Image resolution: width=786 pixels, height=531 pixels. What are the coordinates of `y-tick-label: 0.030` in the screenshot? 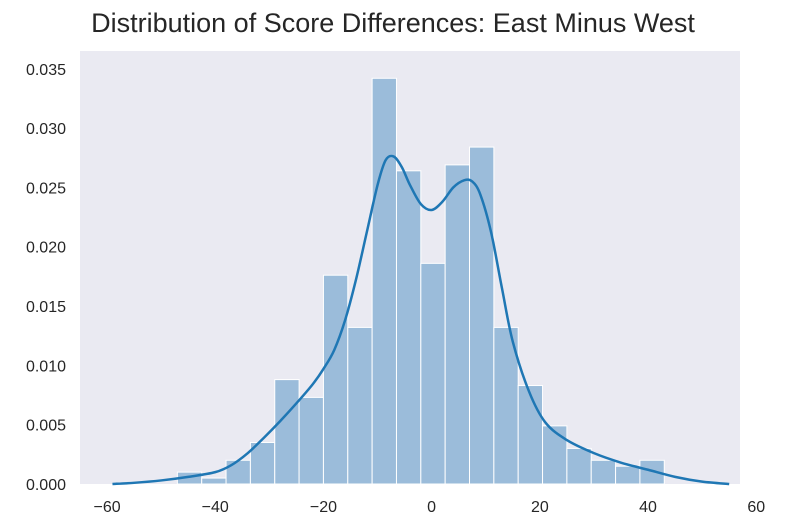 It's located at (46, 129).